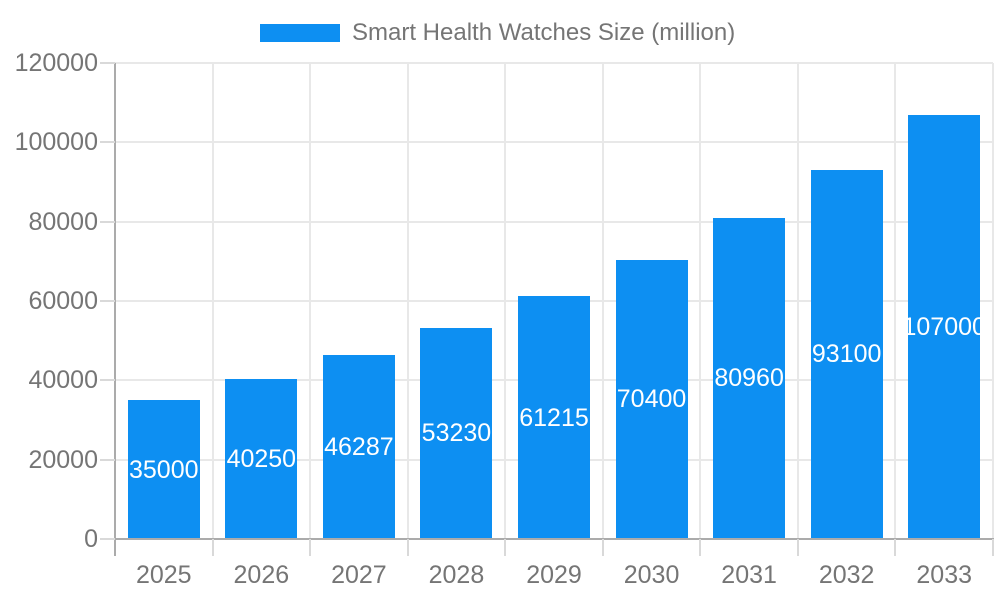 The image size is (1000, 600). I want to click on y-tick-label: 80000, so click(63, 221).